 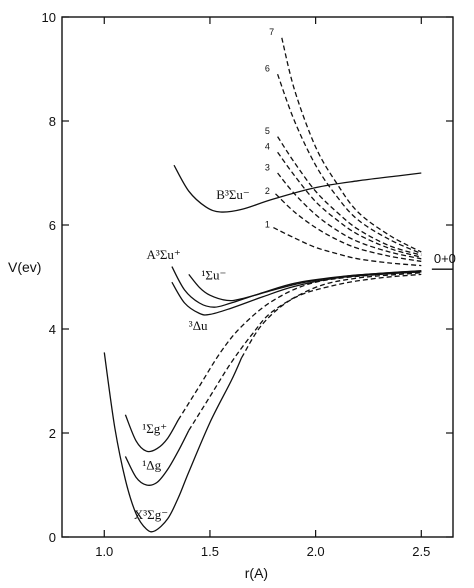 I want to click on x-tick-label: 1.5, so click(x=210, y=551).